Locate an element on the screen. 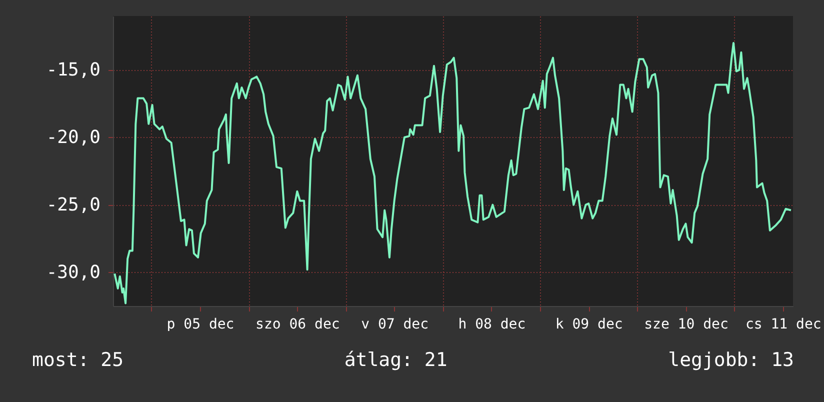 This screenshot has width=824, height=402. y-tick-label: -30,0 is located at coordinates (73, 272).